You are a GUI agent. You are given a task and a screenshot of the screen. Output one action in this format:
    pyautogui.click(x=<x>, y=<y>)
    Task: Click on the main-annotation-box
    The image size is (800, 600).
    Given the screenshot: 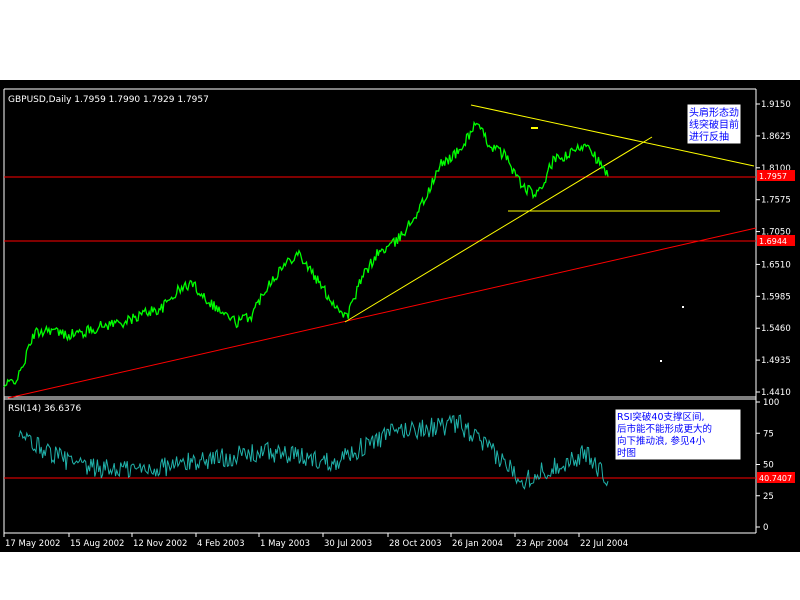 What is the action you would take?
    pyautogui.click(x=714, y=124)
    